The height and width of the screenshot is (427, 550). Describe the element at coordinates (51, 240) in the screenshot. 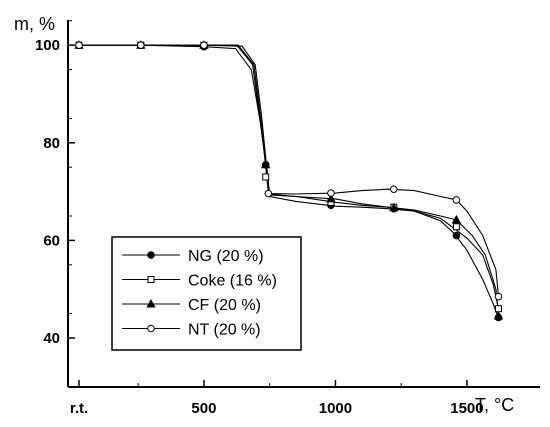

I see `y-tick-label-60: 60` at that location.